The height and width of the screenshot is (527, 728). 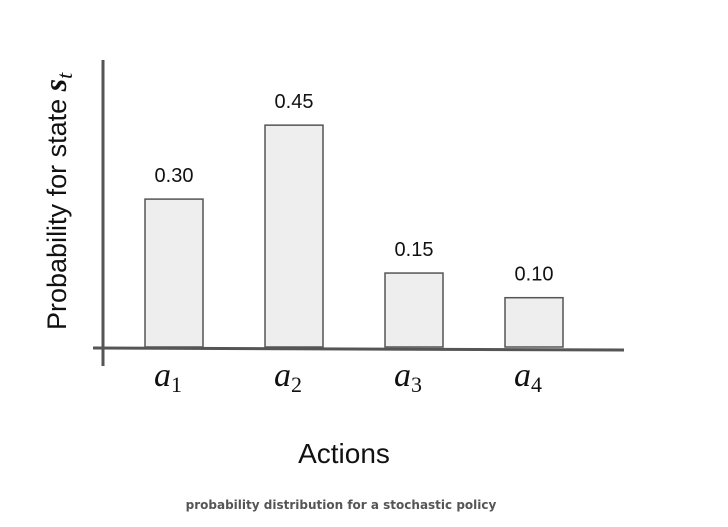 What do you see at coordinates (534, 275) in the screenshot?
I see `bar-value-label: 0.10` at bounding box center [534, 275].